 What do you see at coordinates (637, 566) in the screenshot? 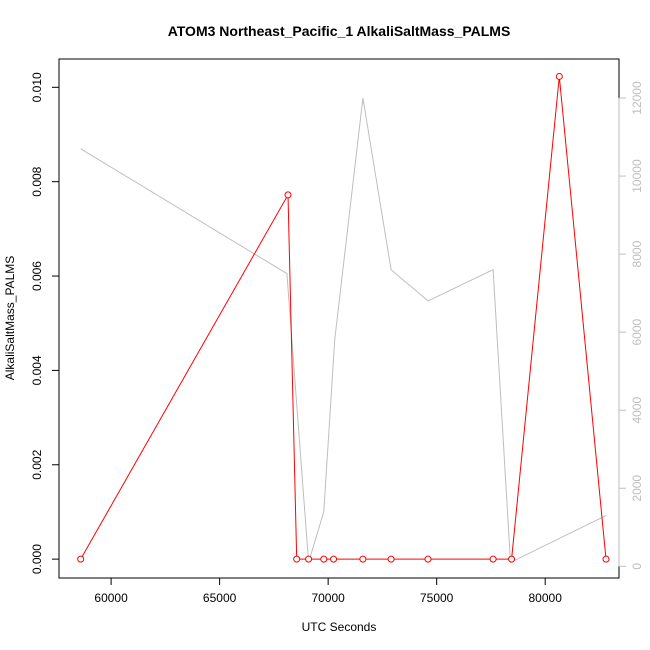
I see `y2-tick-label: 0` at bounding box center [637, 566].